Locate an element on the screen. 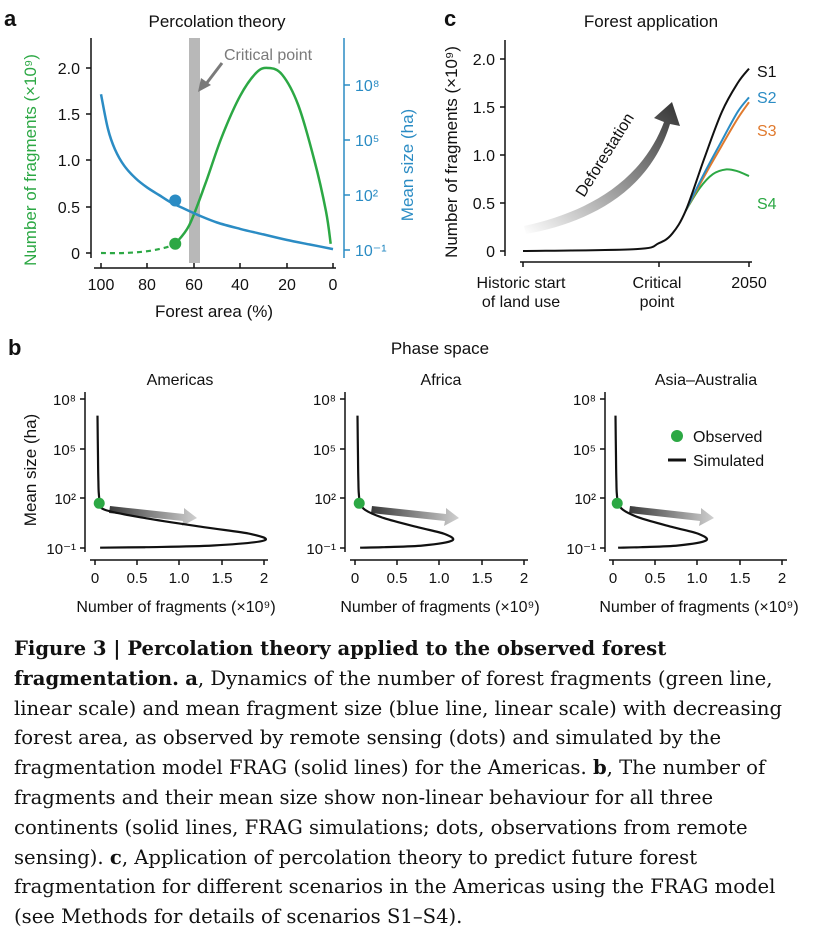 The height and width of the screenshot is (937, 821). b2-x-tick-0: 0 is located at coordinates (355, 578).